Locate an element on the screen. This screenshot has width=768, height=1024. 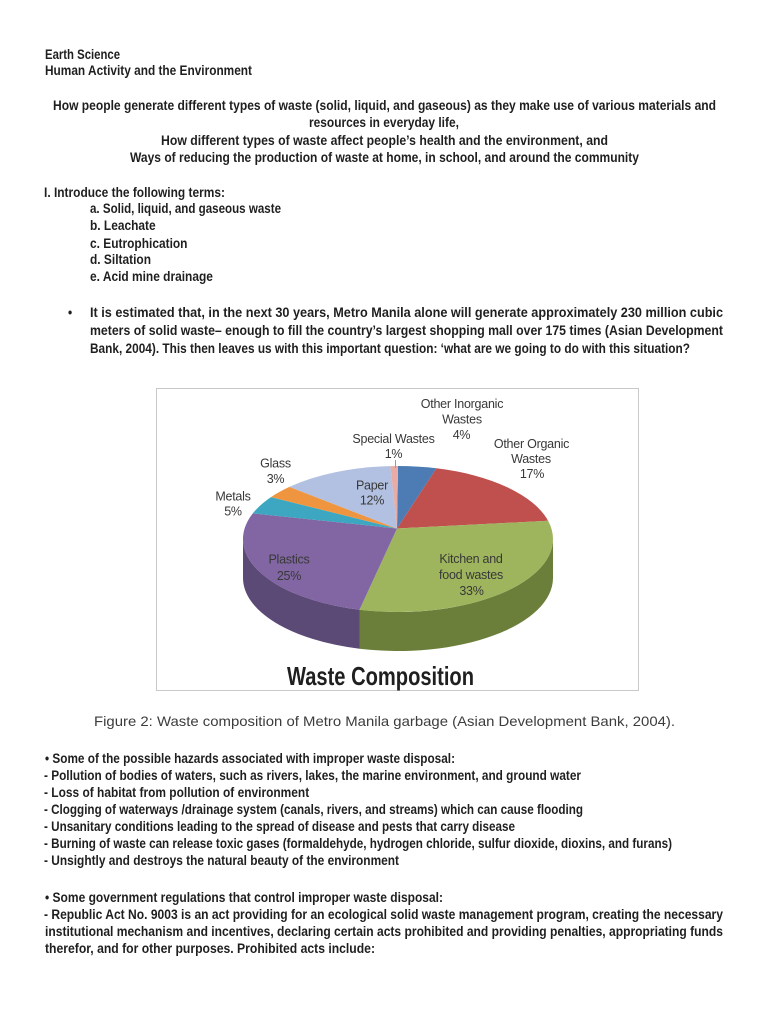
svg-text: Metals is located at coordinates (232, 497).